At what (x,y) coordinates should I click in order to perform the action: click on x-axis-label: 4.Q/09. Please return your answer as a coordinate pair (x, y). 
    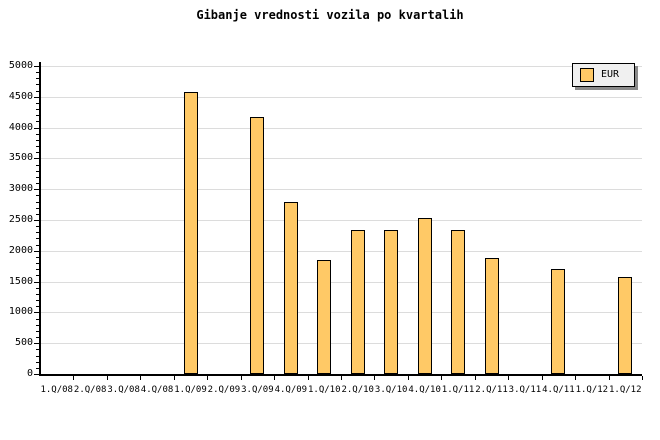
    Looking at the image, I should click on (291, 390).